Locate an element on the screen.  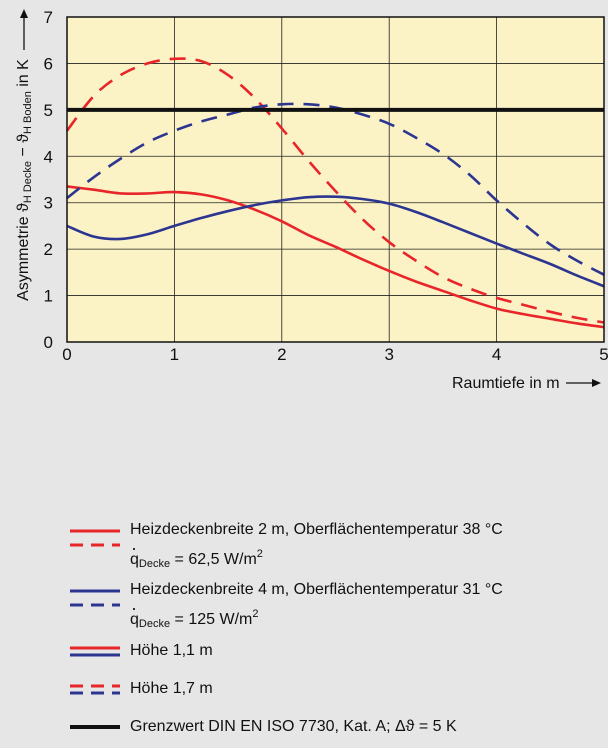
y-axis-title-mid: − ϑ is located at coordinates (23, 147).